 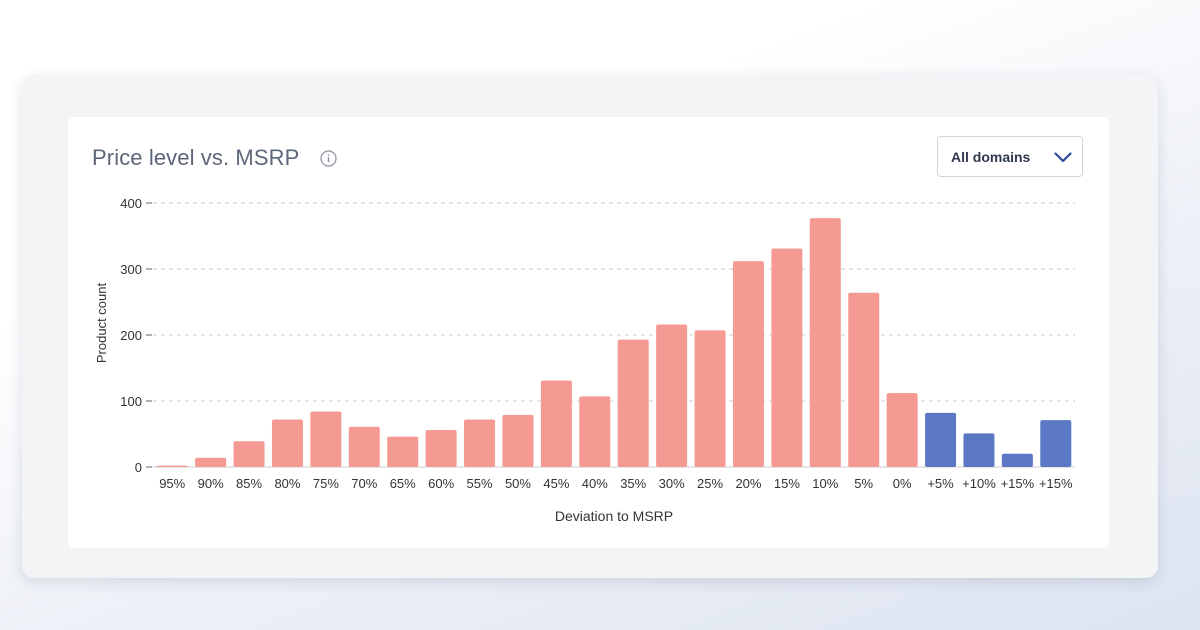 What do you see at coordinates (287, 483) in the screenshot?
I see `x-tick-label: 80%` at bounding box center [287, 483].